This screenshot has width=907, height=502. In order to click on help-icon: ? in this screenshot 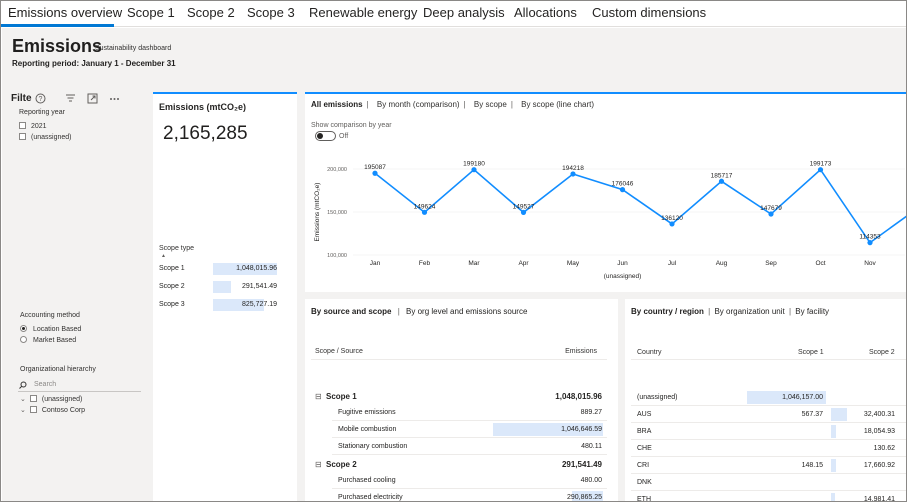, I will do `click(40, 99)`.